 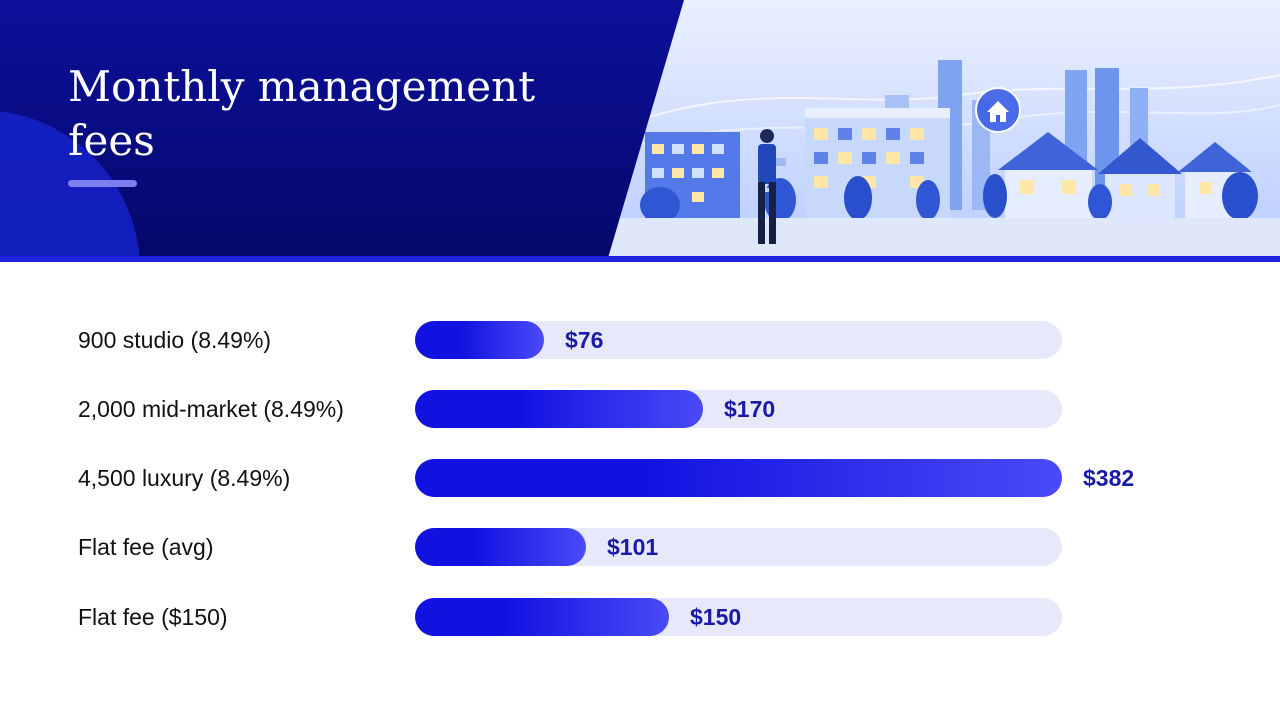 I want to click on page-title: Monthly management fees, so click(x=302, y=113).